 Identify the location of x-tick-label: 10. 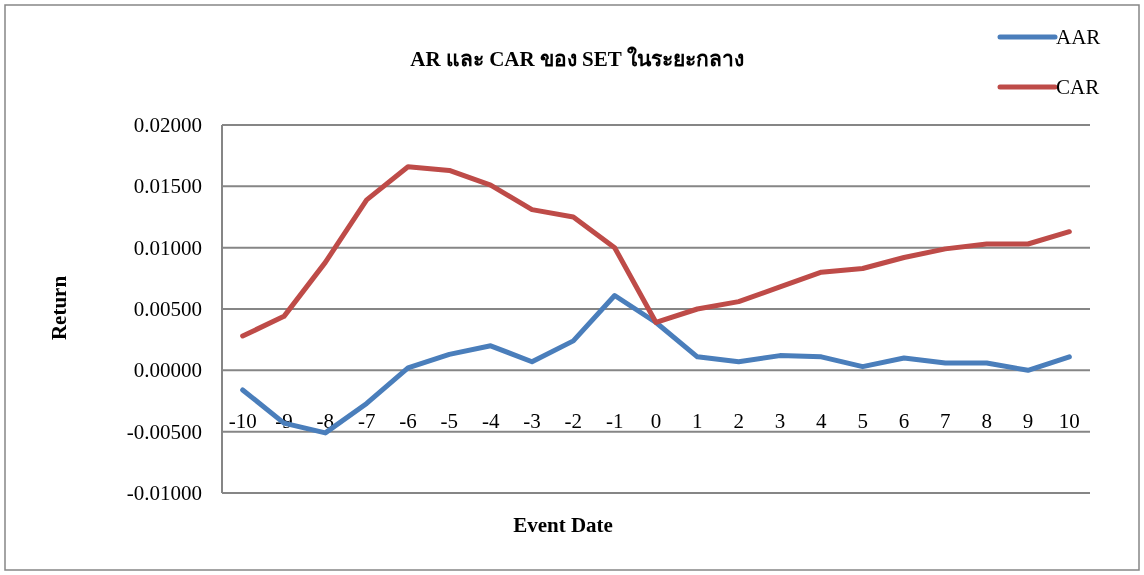
(1069, 421).